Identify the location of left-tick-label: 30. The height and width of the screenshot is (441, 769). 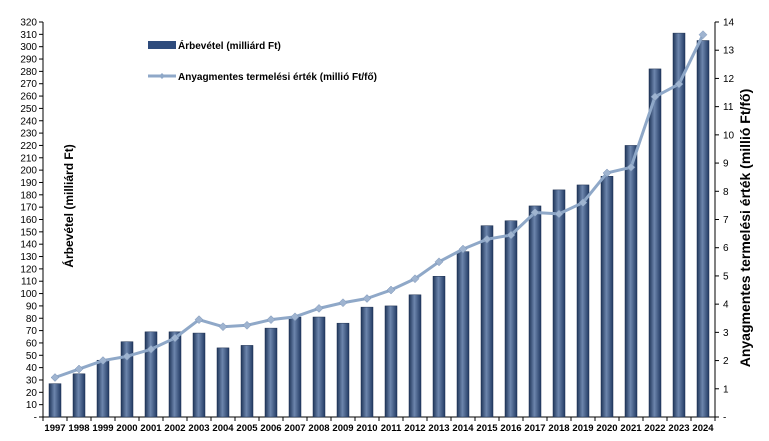
(32, 380).